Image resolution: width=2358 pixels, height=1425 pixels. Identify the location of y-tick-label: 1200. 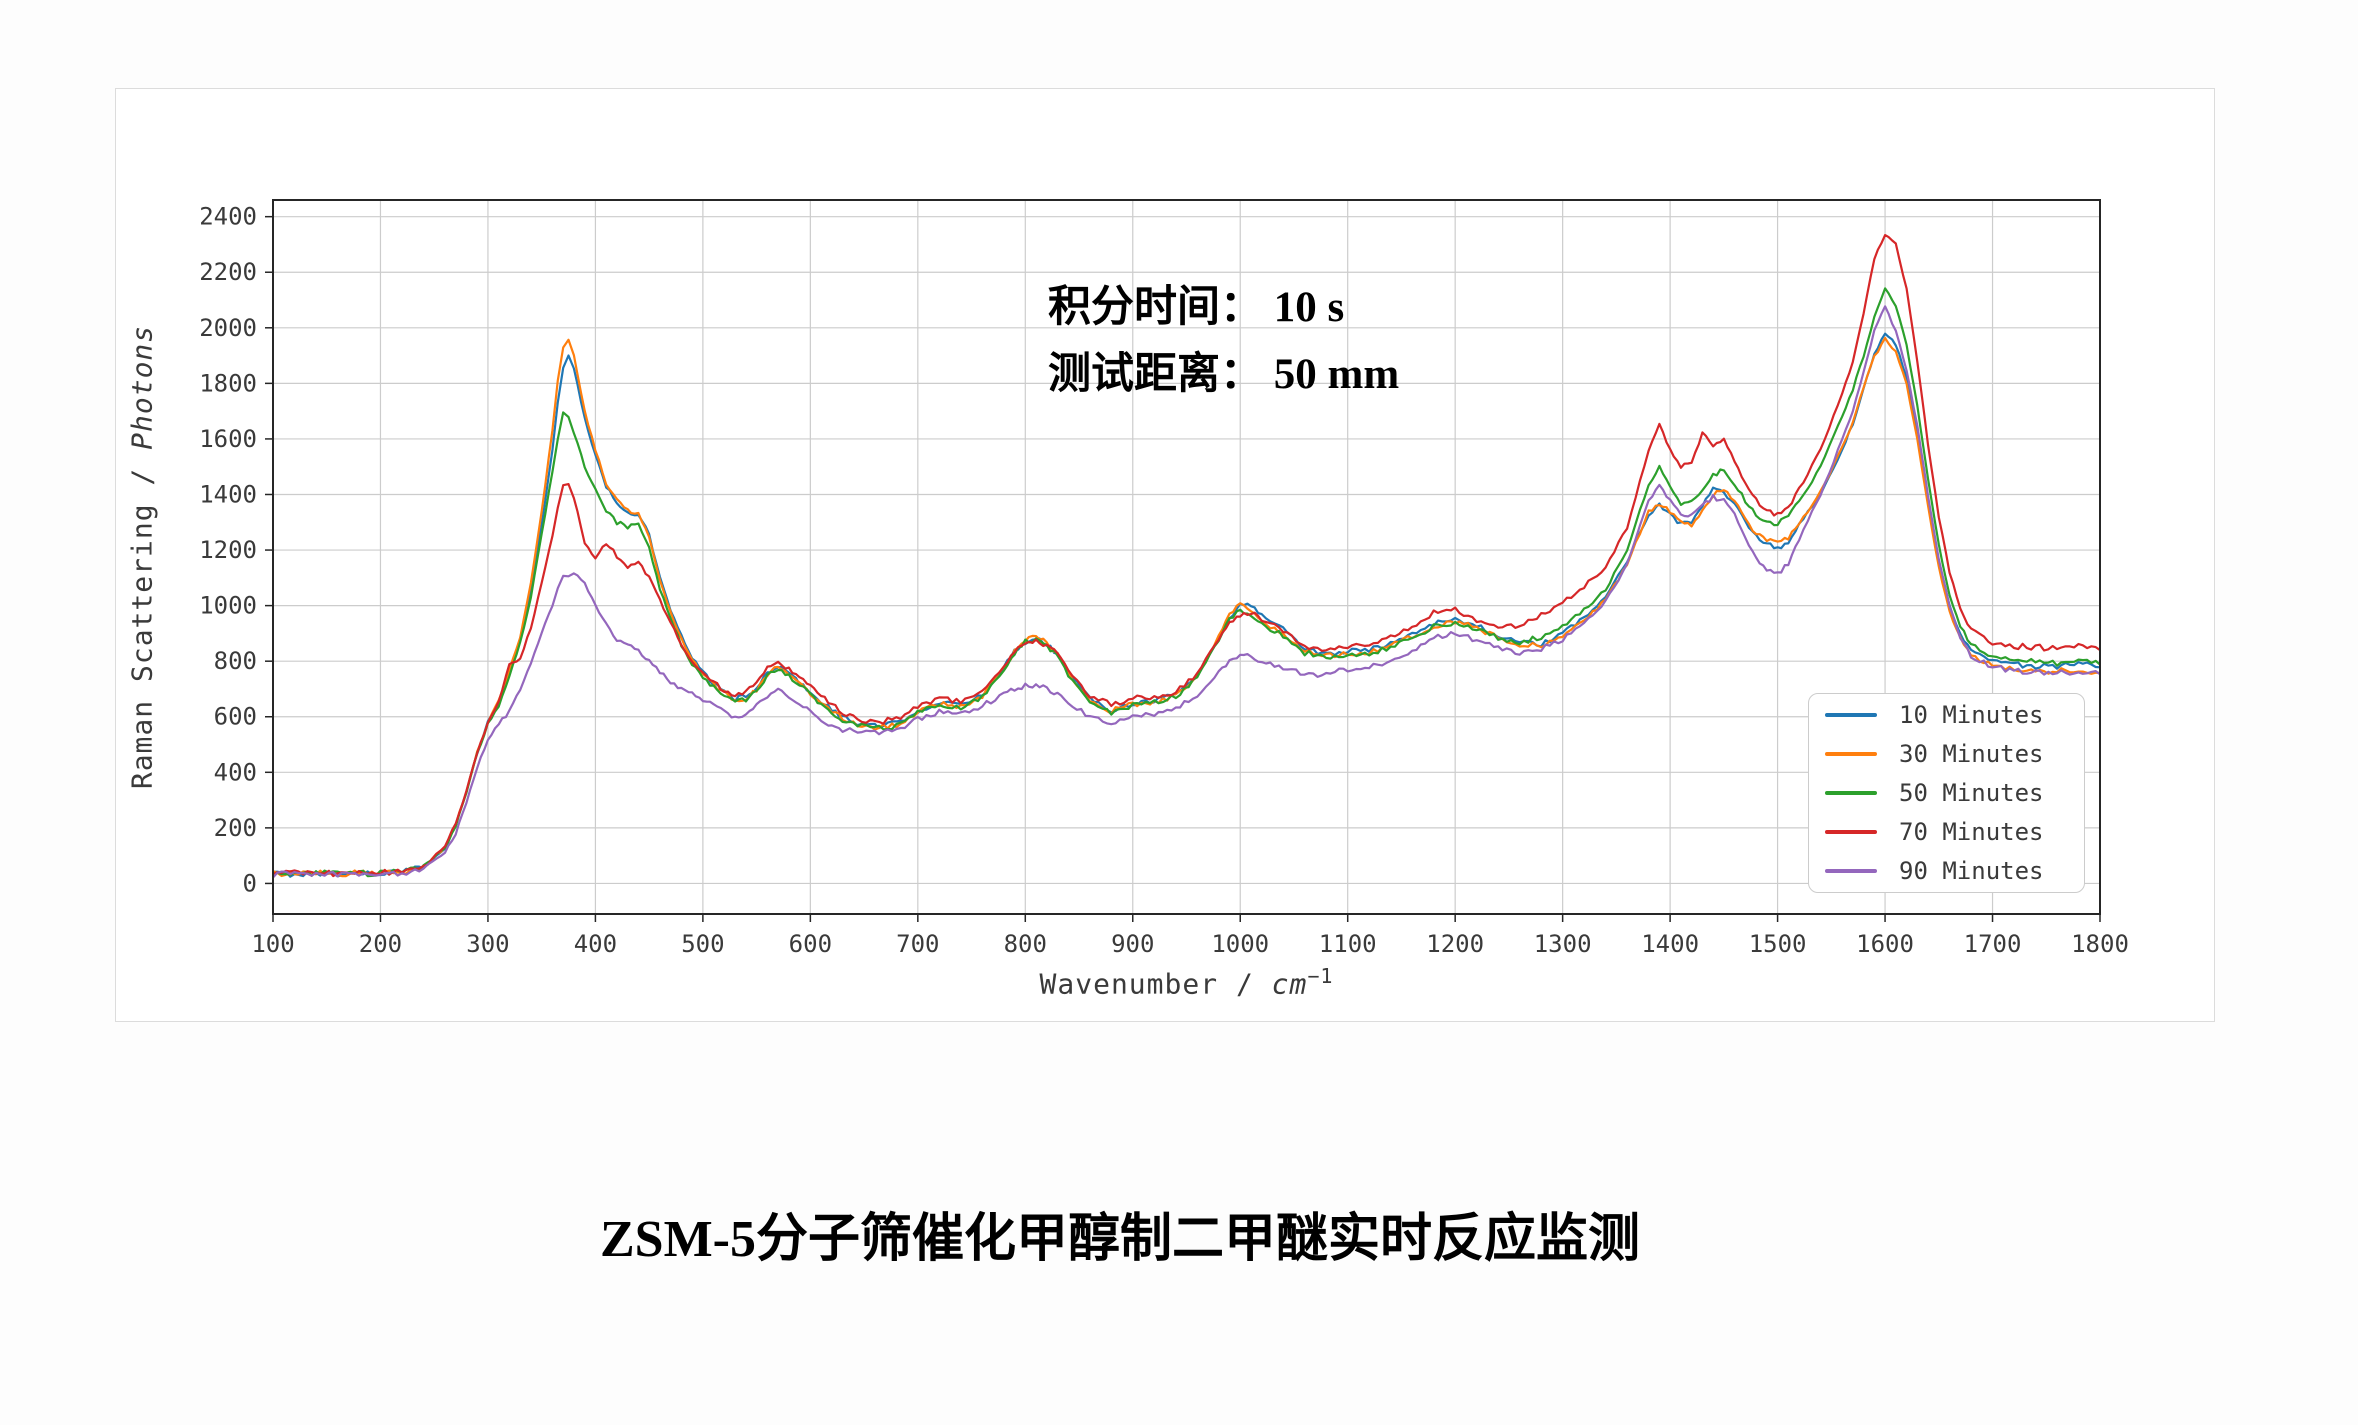
(228, 550).